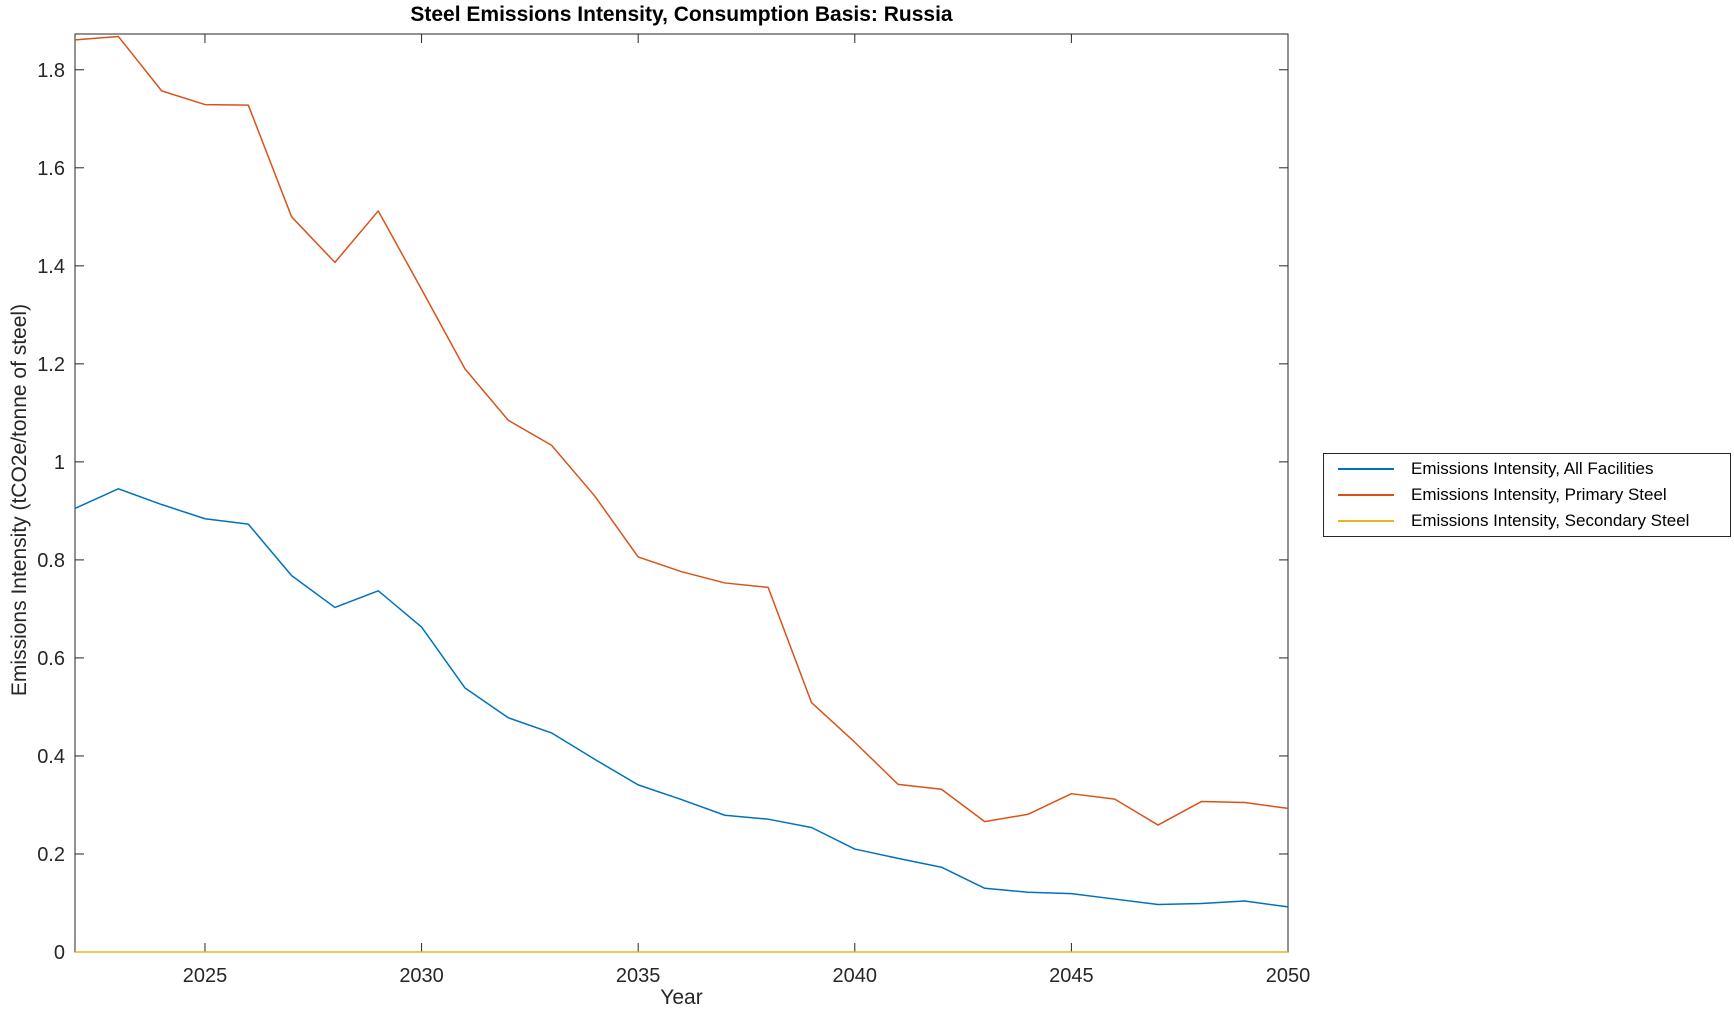 The width and height of the screenshot is (1734, 1021). What do you see at coordinates (681, 997) in the screenshot?
I see `x-axis-label: Year` at bounding box center [681, 997].